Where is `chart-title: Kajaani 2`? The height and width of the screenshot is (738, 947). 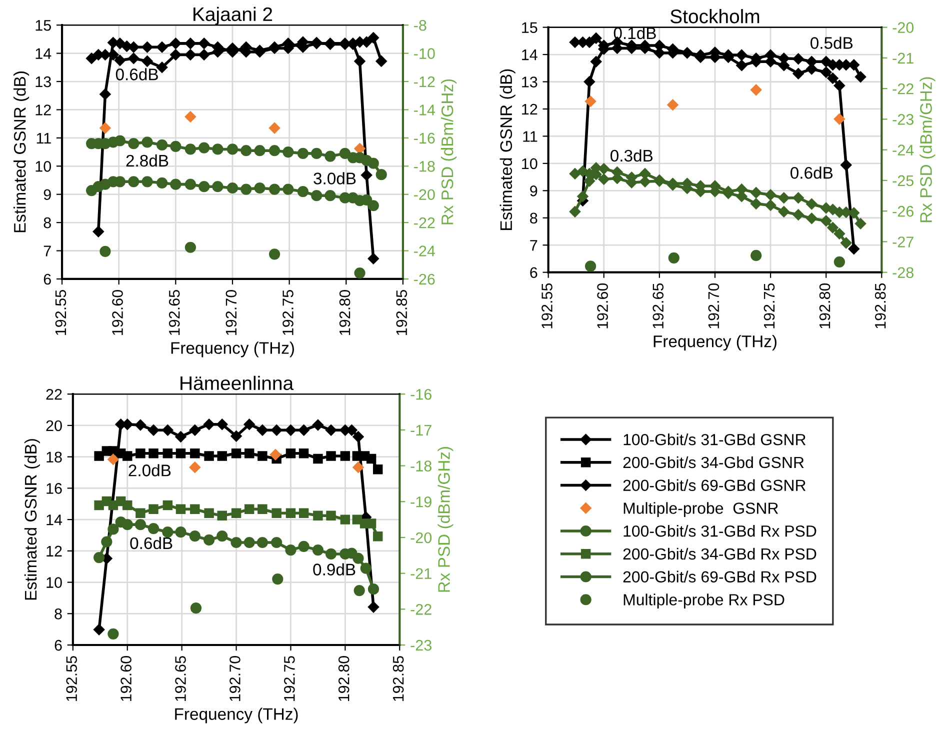 chart-title: Kajaani 2 is located at coordinates (233, 15).